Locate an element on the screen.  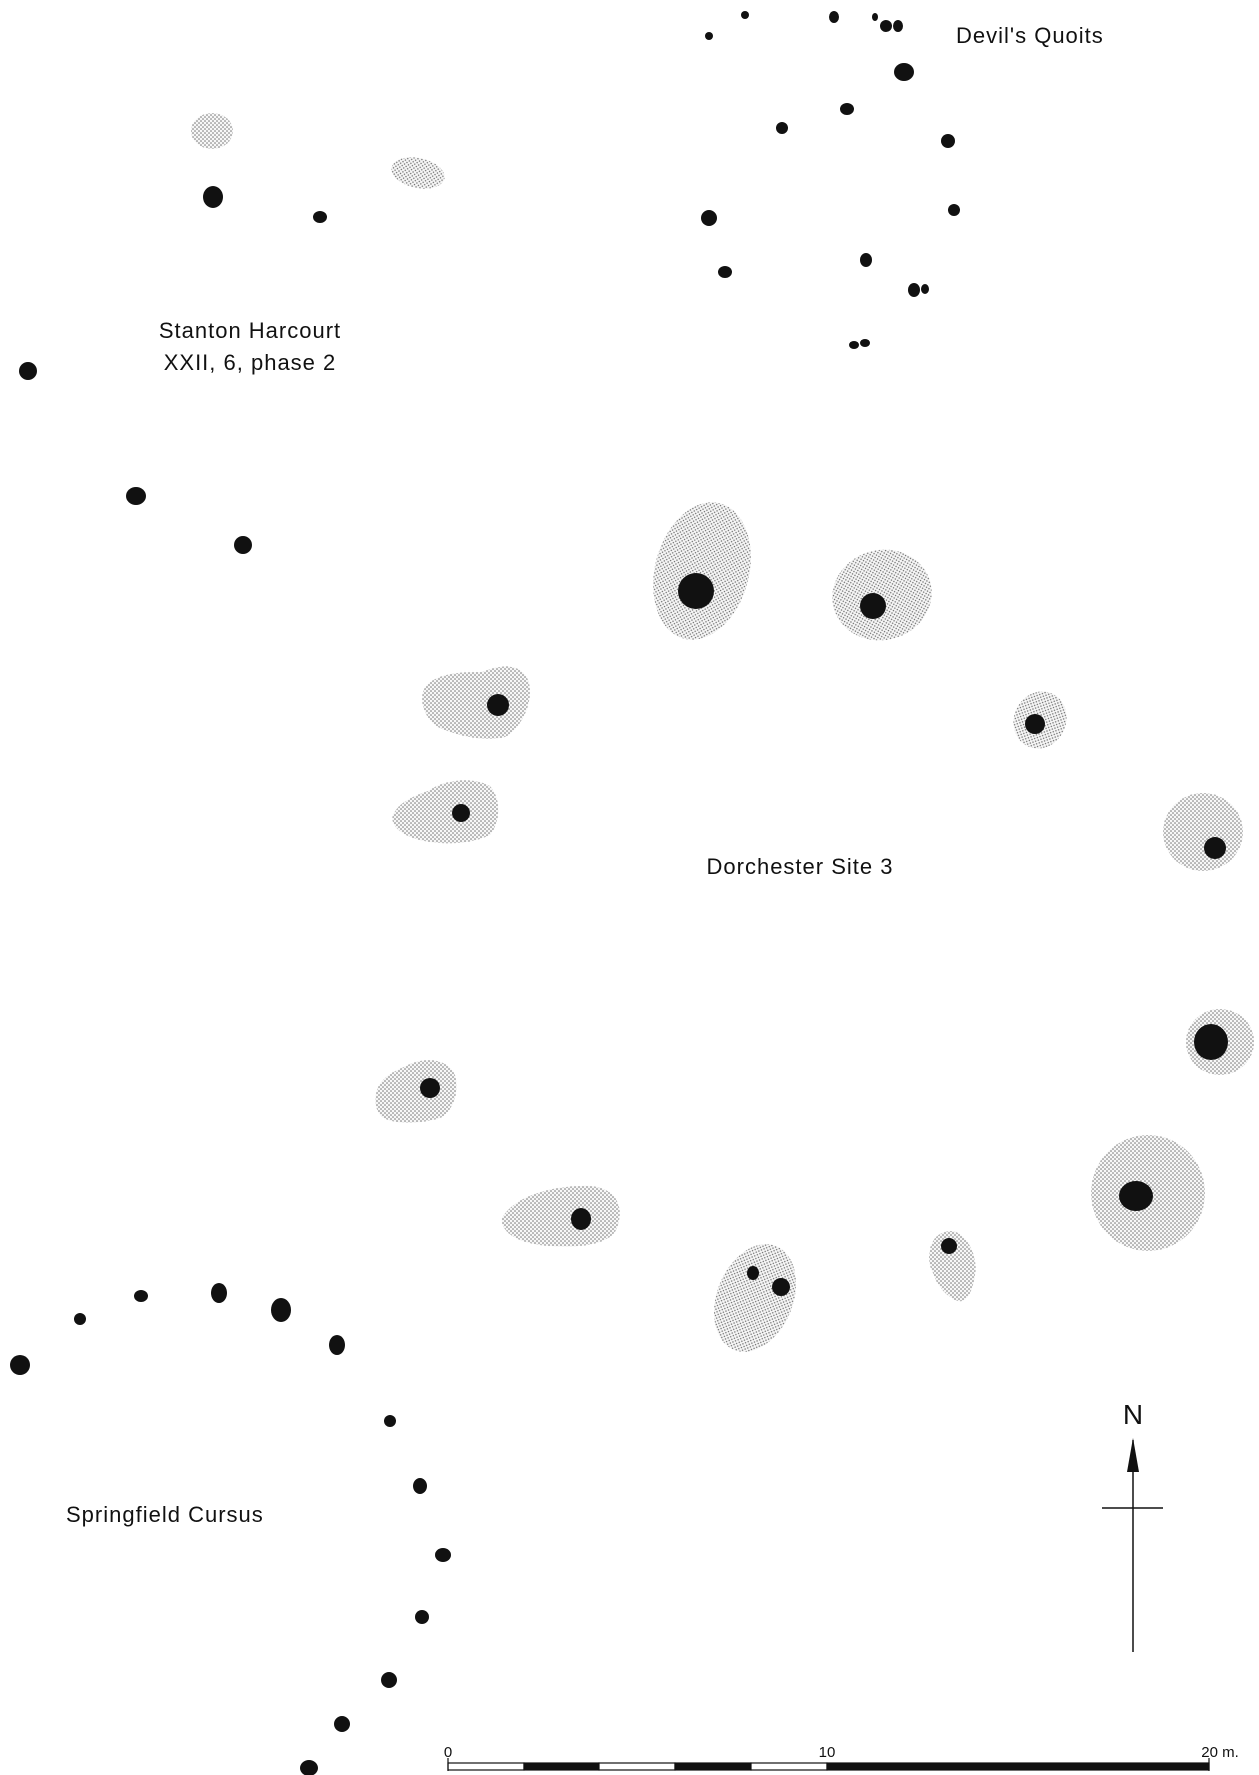
north-arrow: N is located at coordinates (1132, 1525).